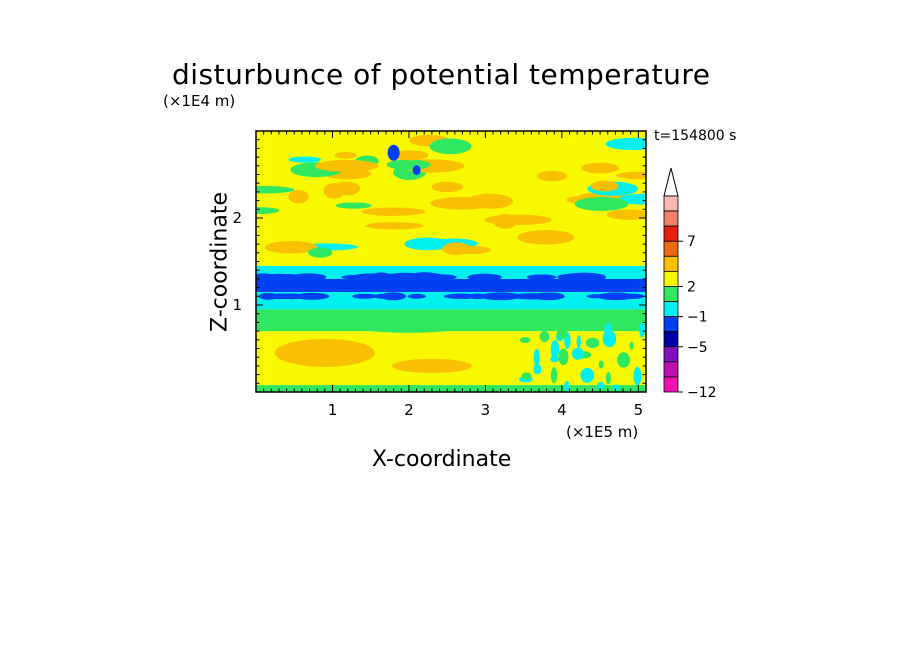  I want to click on colorbar-label: −5, so click(697, 348).